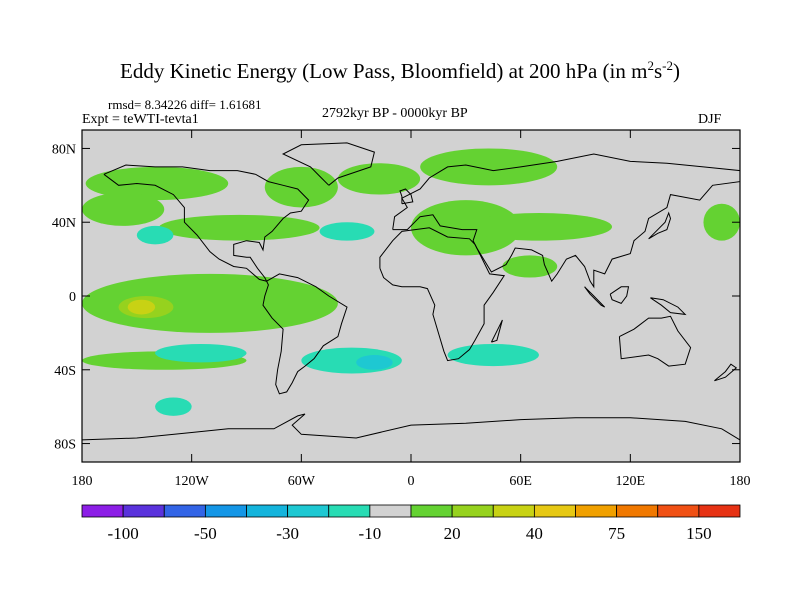  What do you see at coordinates (699, 533) in the screenshot?
I see `colorbar-label-7: 150` at bounding box center [699, 533].